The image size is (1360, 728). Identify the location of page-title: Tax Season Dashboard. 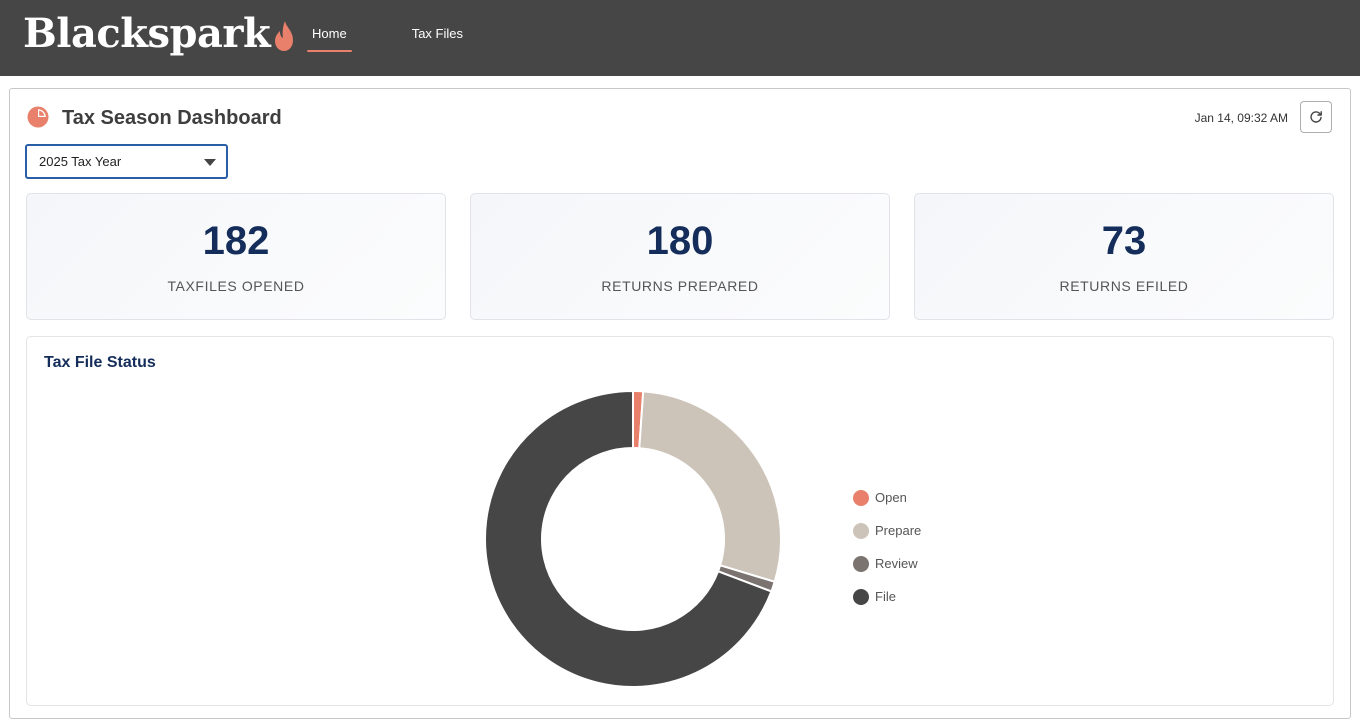
(172, 118).